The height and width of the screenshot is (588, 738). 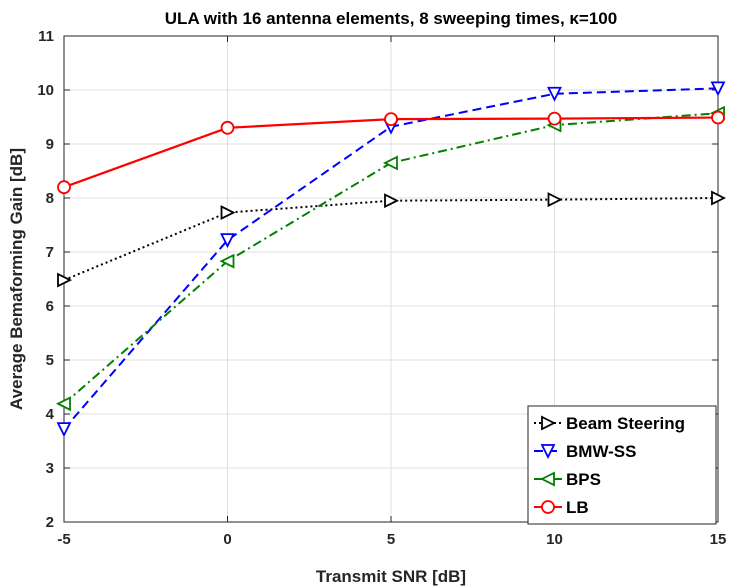 I want to click on legend-label: LB, so click(x=577, y=507).